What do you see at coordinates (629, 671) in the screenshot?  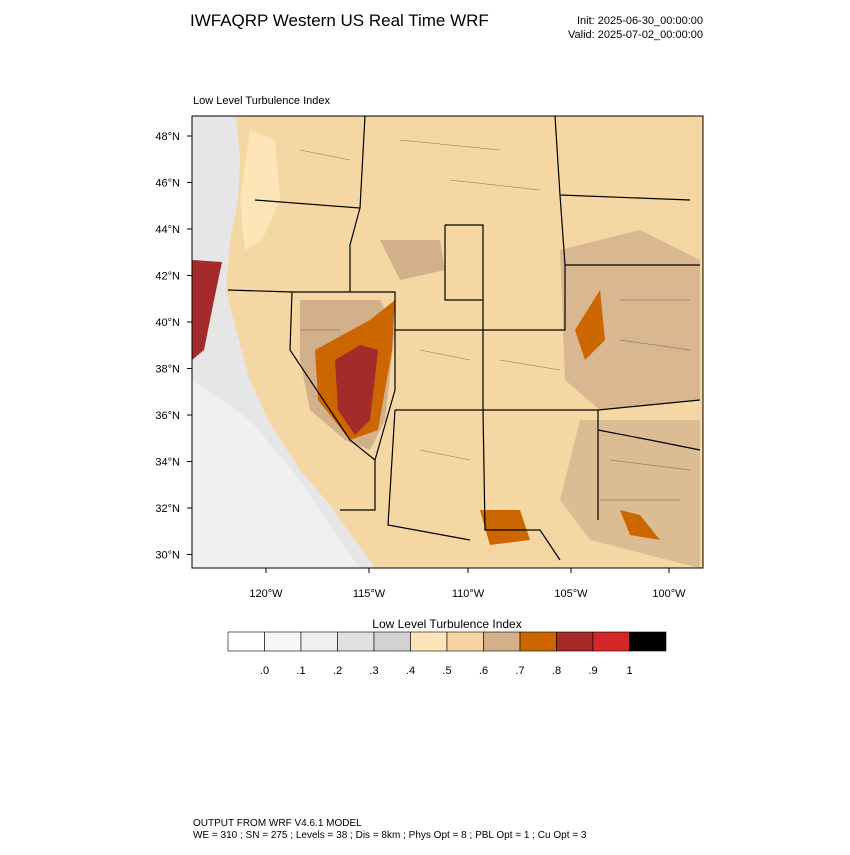 I see `colorbar-label: 1` at bounding box center [629, 671].